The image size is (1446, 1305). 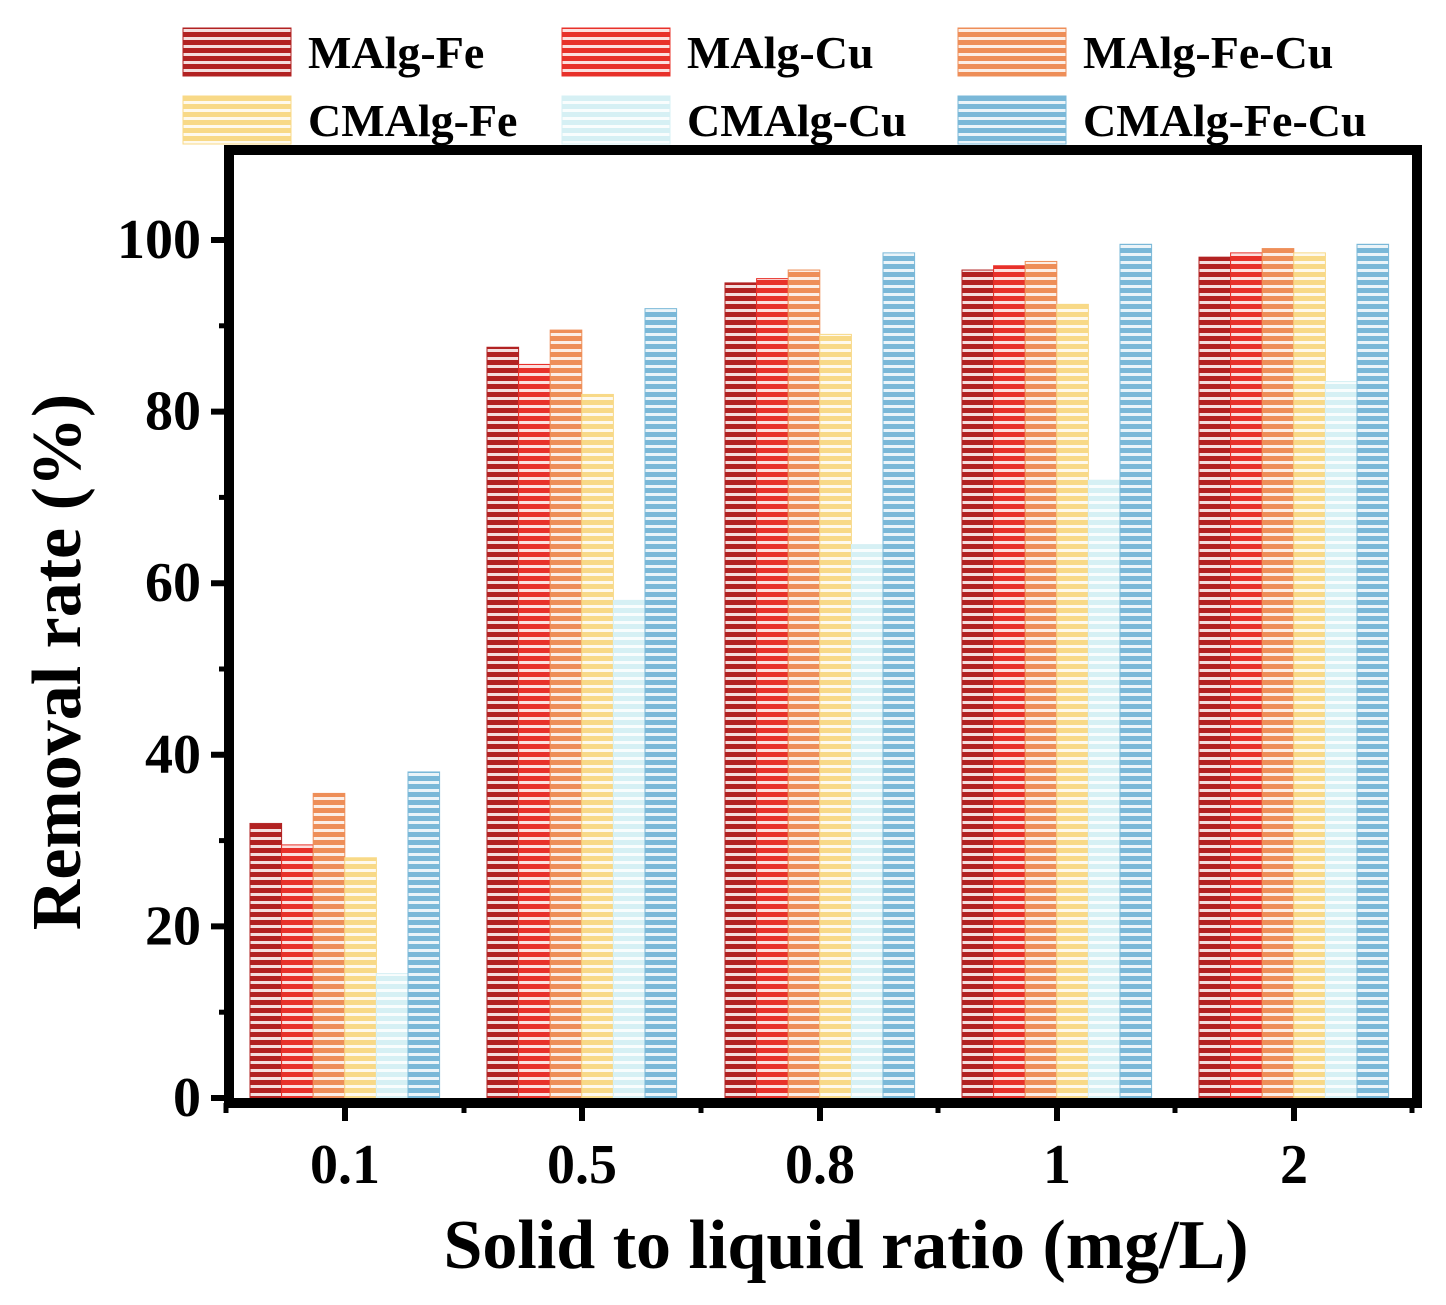 What do you see at coordinates (582, 1165) in the screenshot?
I see `x-tick-label: 0.5` at bounding box center [582, 1165].